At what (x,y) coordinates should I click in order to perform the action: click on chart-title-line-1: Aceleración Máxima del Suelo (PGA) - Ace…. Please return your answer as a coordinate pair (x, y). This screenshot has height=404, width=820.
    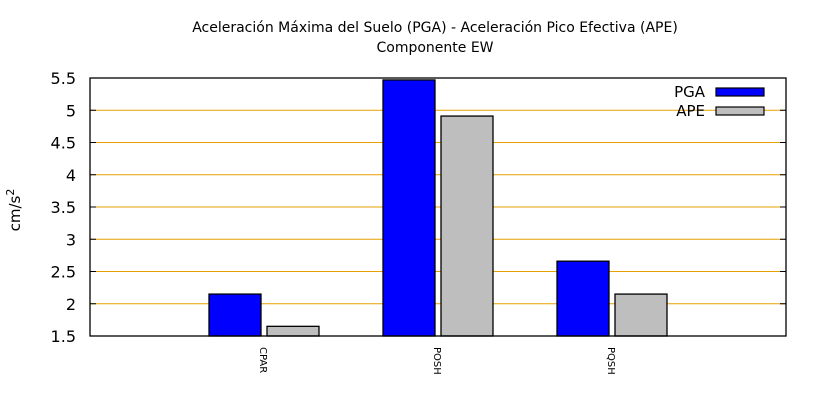
    Looking at the image, I should click on (435, 28).